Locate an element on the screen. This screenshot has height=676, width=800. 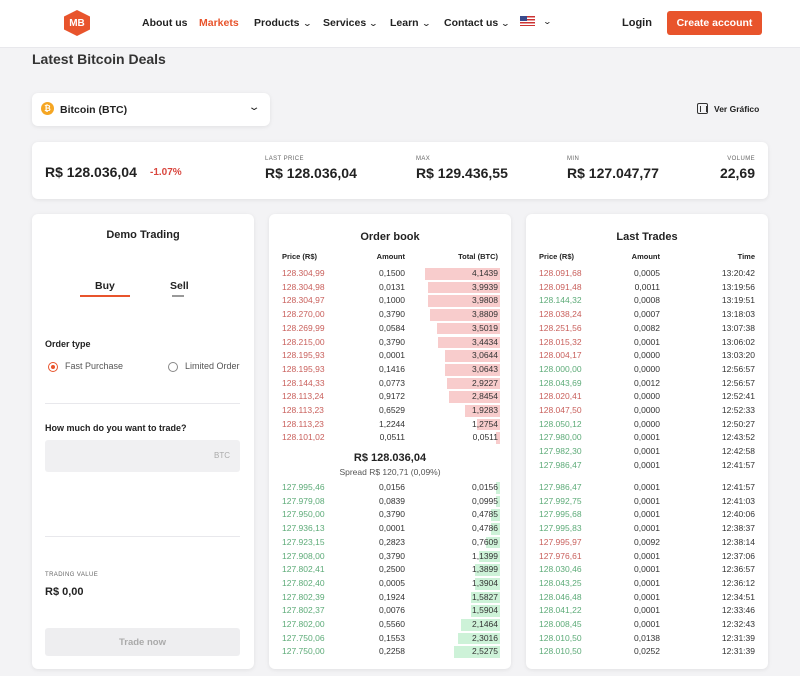
order-price: 127.923,15 is located at coordinates (303, 541).